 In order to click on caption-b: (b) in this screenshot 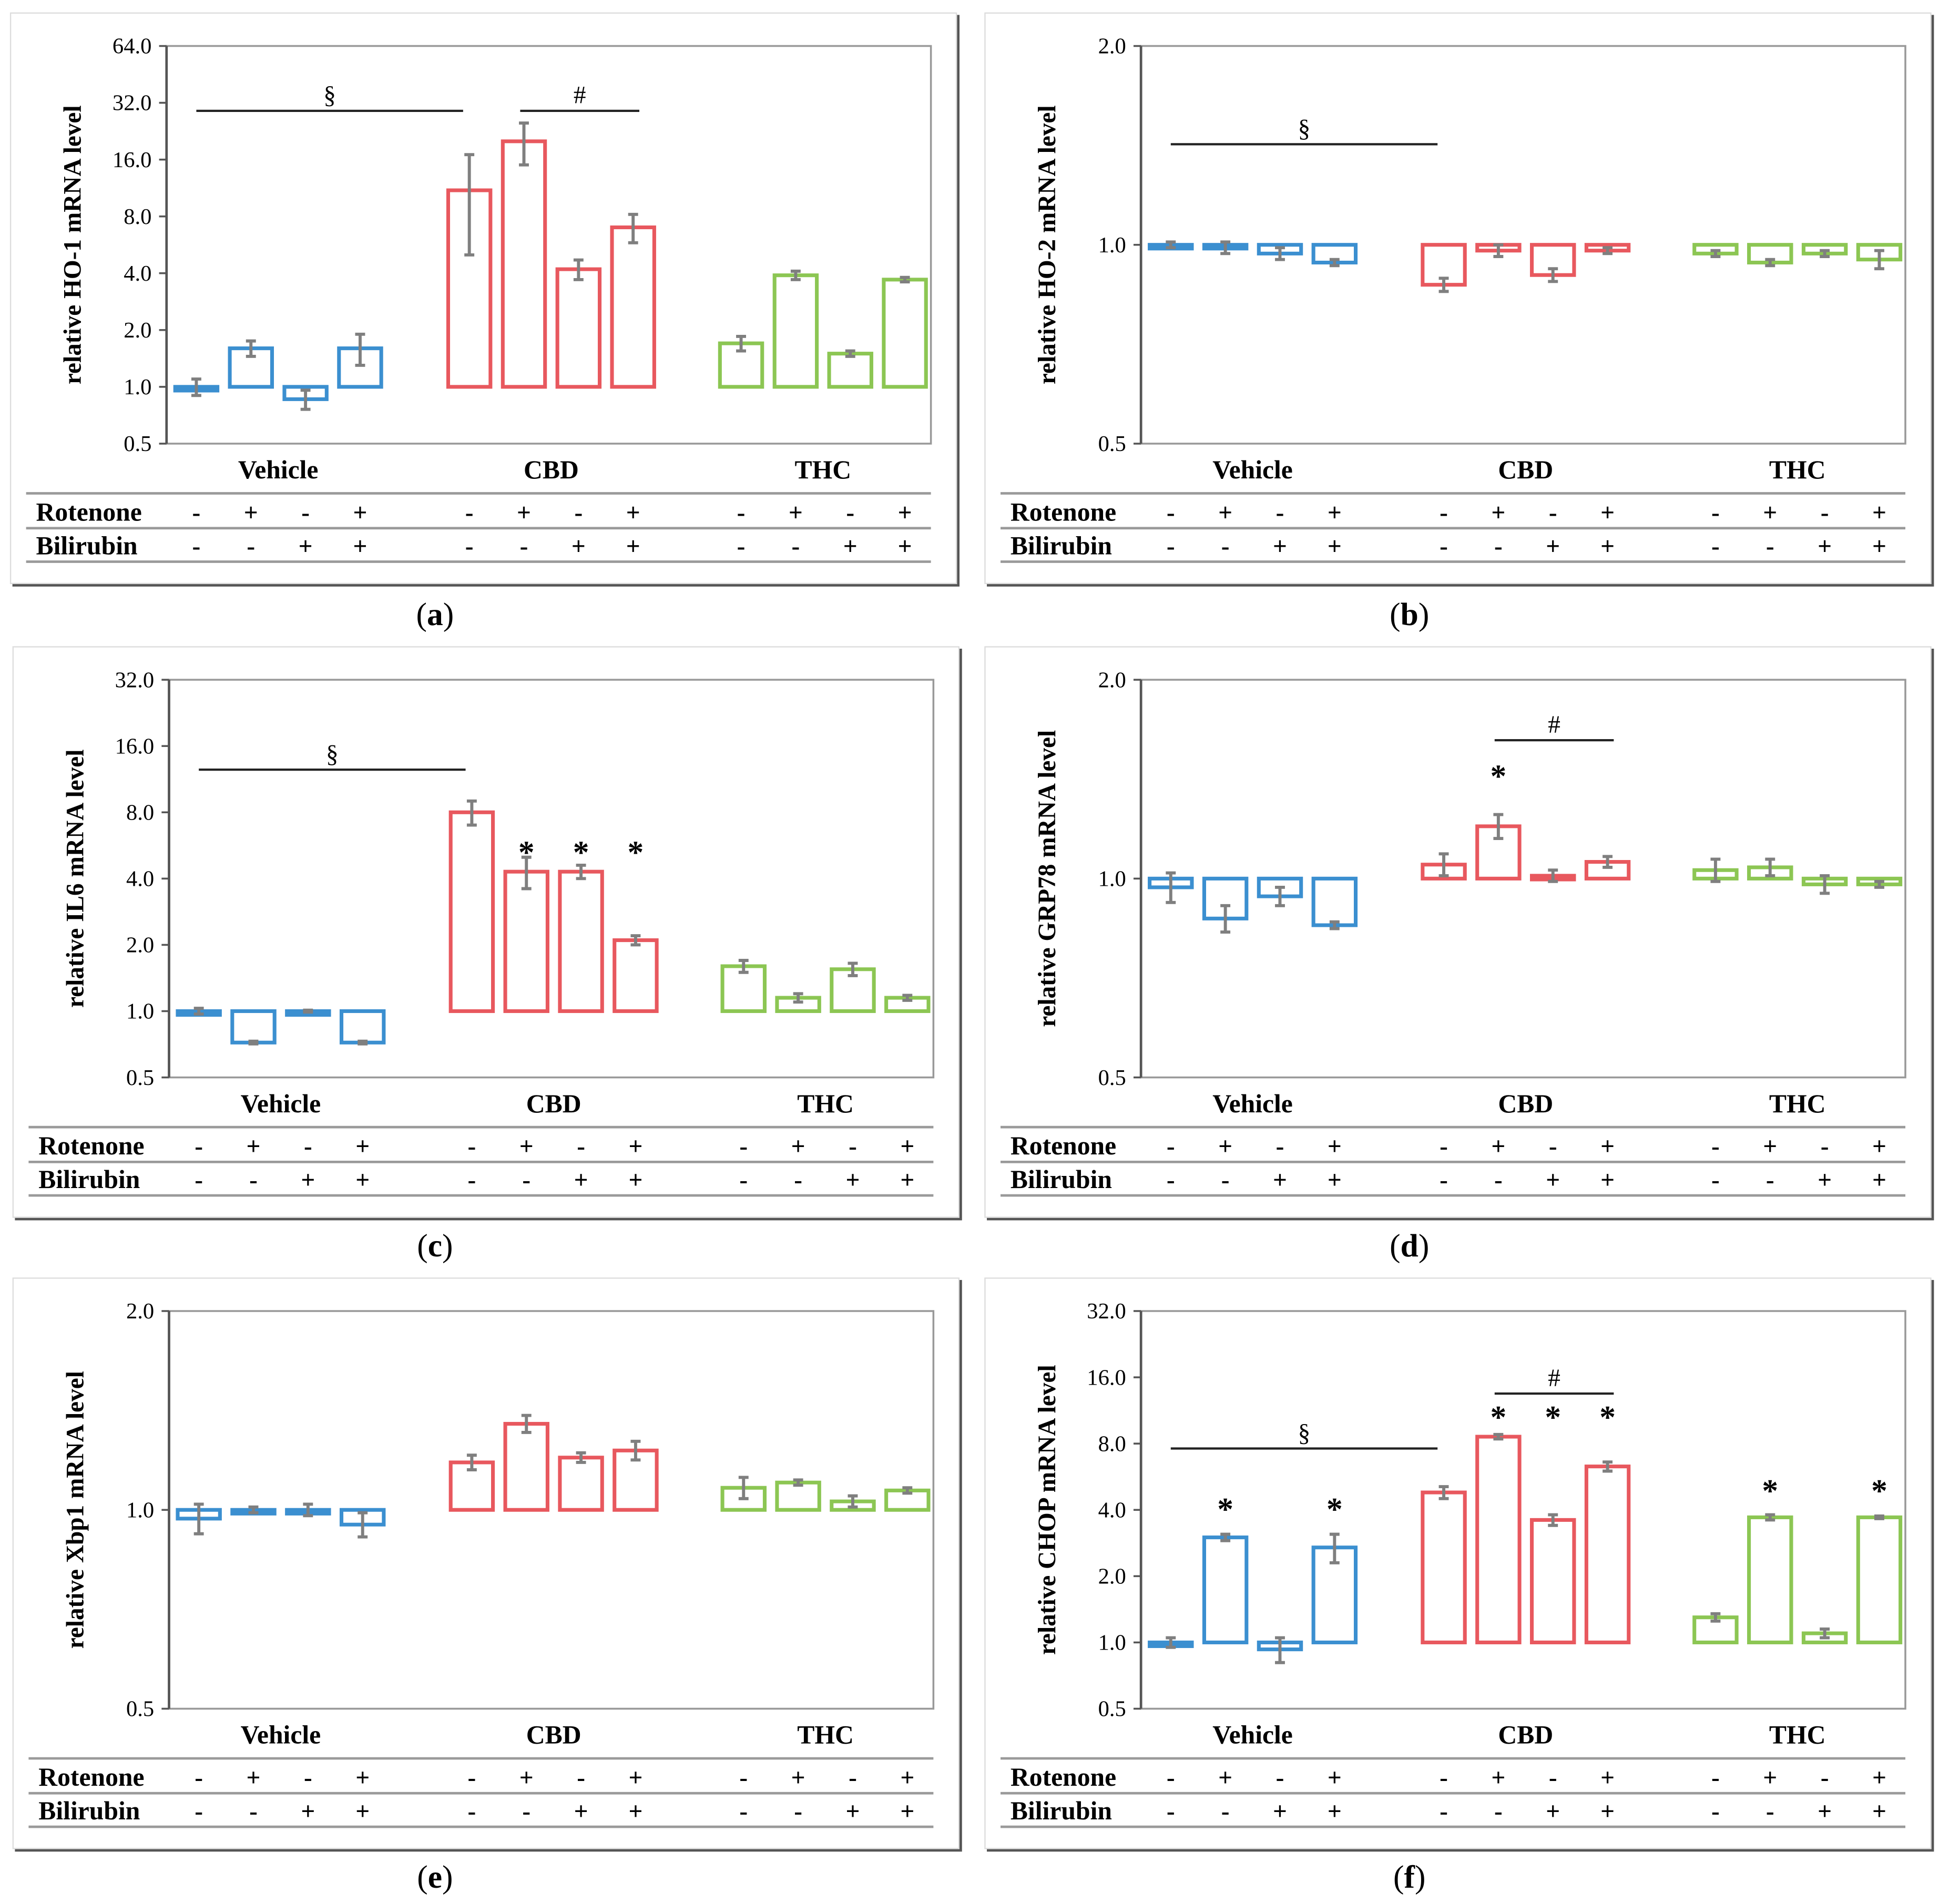, I will do `click(1410, 614)`.